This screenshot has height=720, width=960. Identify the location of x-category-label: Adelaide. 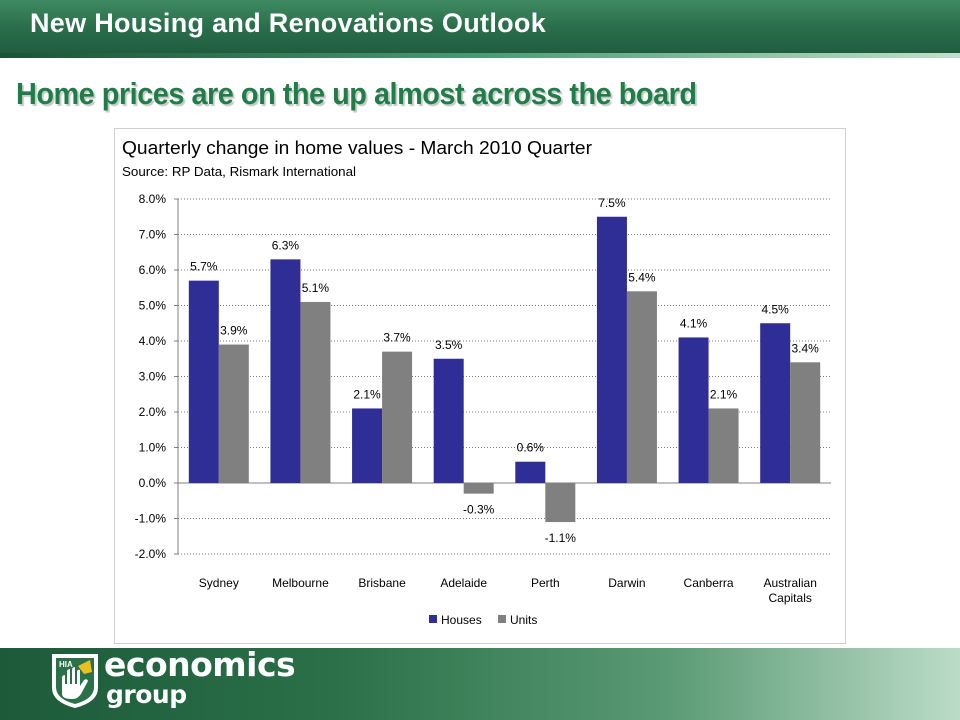
(463, 583).